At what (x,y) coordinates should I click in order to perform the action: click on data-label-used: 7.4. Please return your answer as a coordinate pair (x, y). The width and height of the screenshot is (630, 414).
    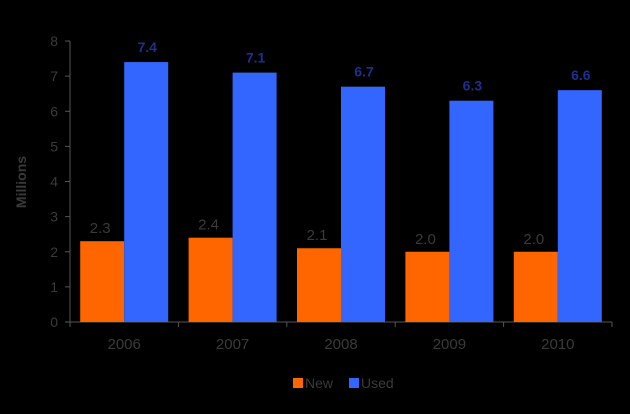
    Looking at the image, I should click on (147, 47).